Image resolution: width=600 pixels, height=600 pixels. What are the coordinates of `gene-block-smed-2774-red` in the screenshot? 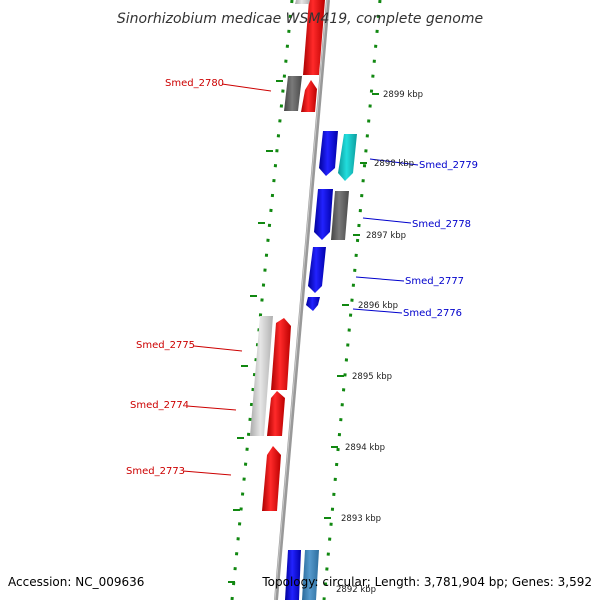 It's located at (276, 413).